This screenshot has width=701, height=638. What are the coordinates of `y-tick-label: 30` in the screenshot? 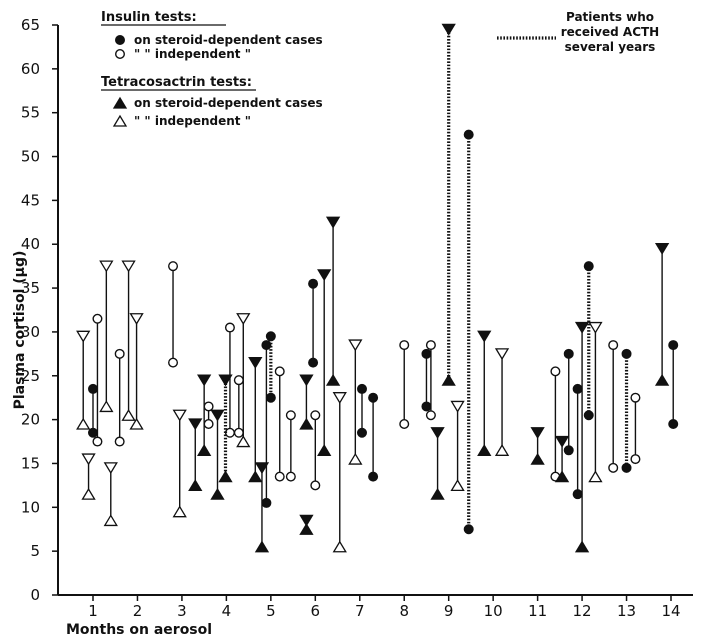 It's located at (30, 332).